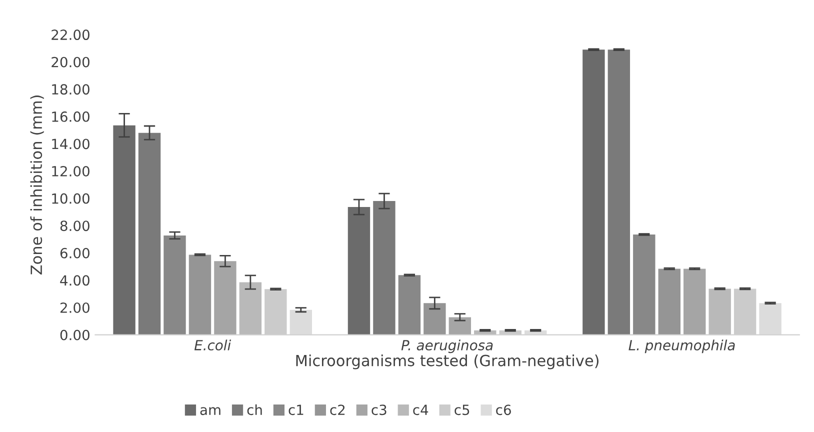 This screenshot has width=814, height=432. What do you see at coordinates (447, 362) in the screenshot?
I see `x-axis-title: Microorganisms tested (Gram-negative)` at bounding box center [447, 362].